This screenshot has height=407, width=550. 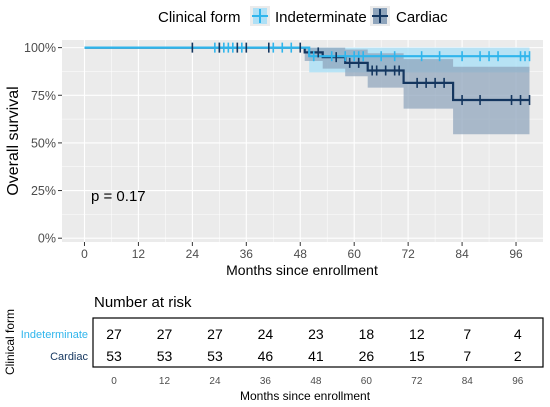 I want to click on x-tick-label: 96, so click(x=516, y=254).